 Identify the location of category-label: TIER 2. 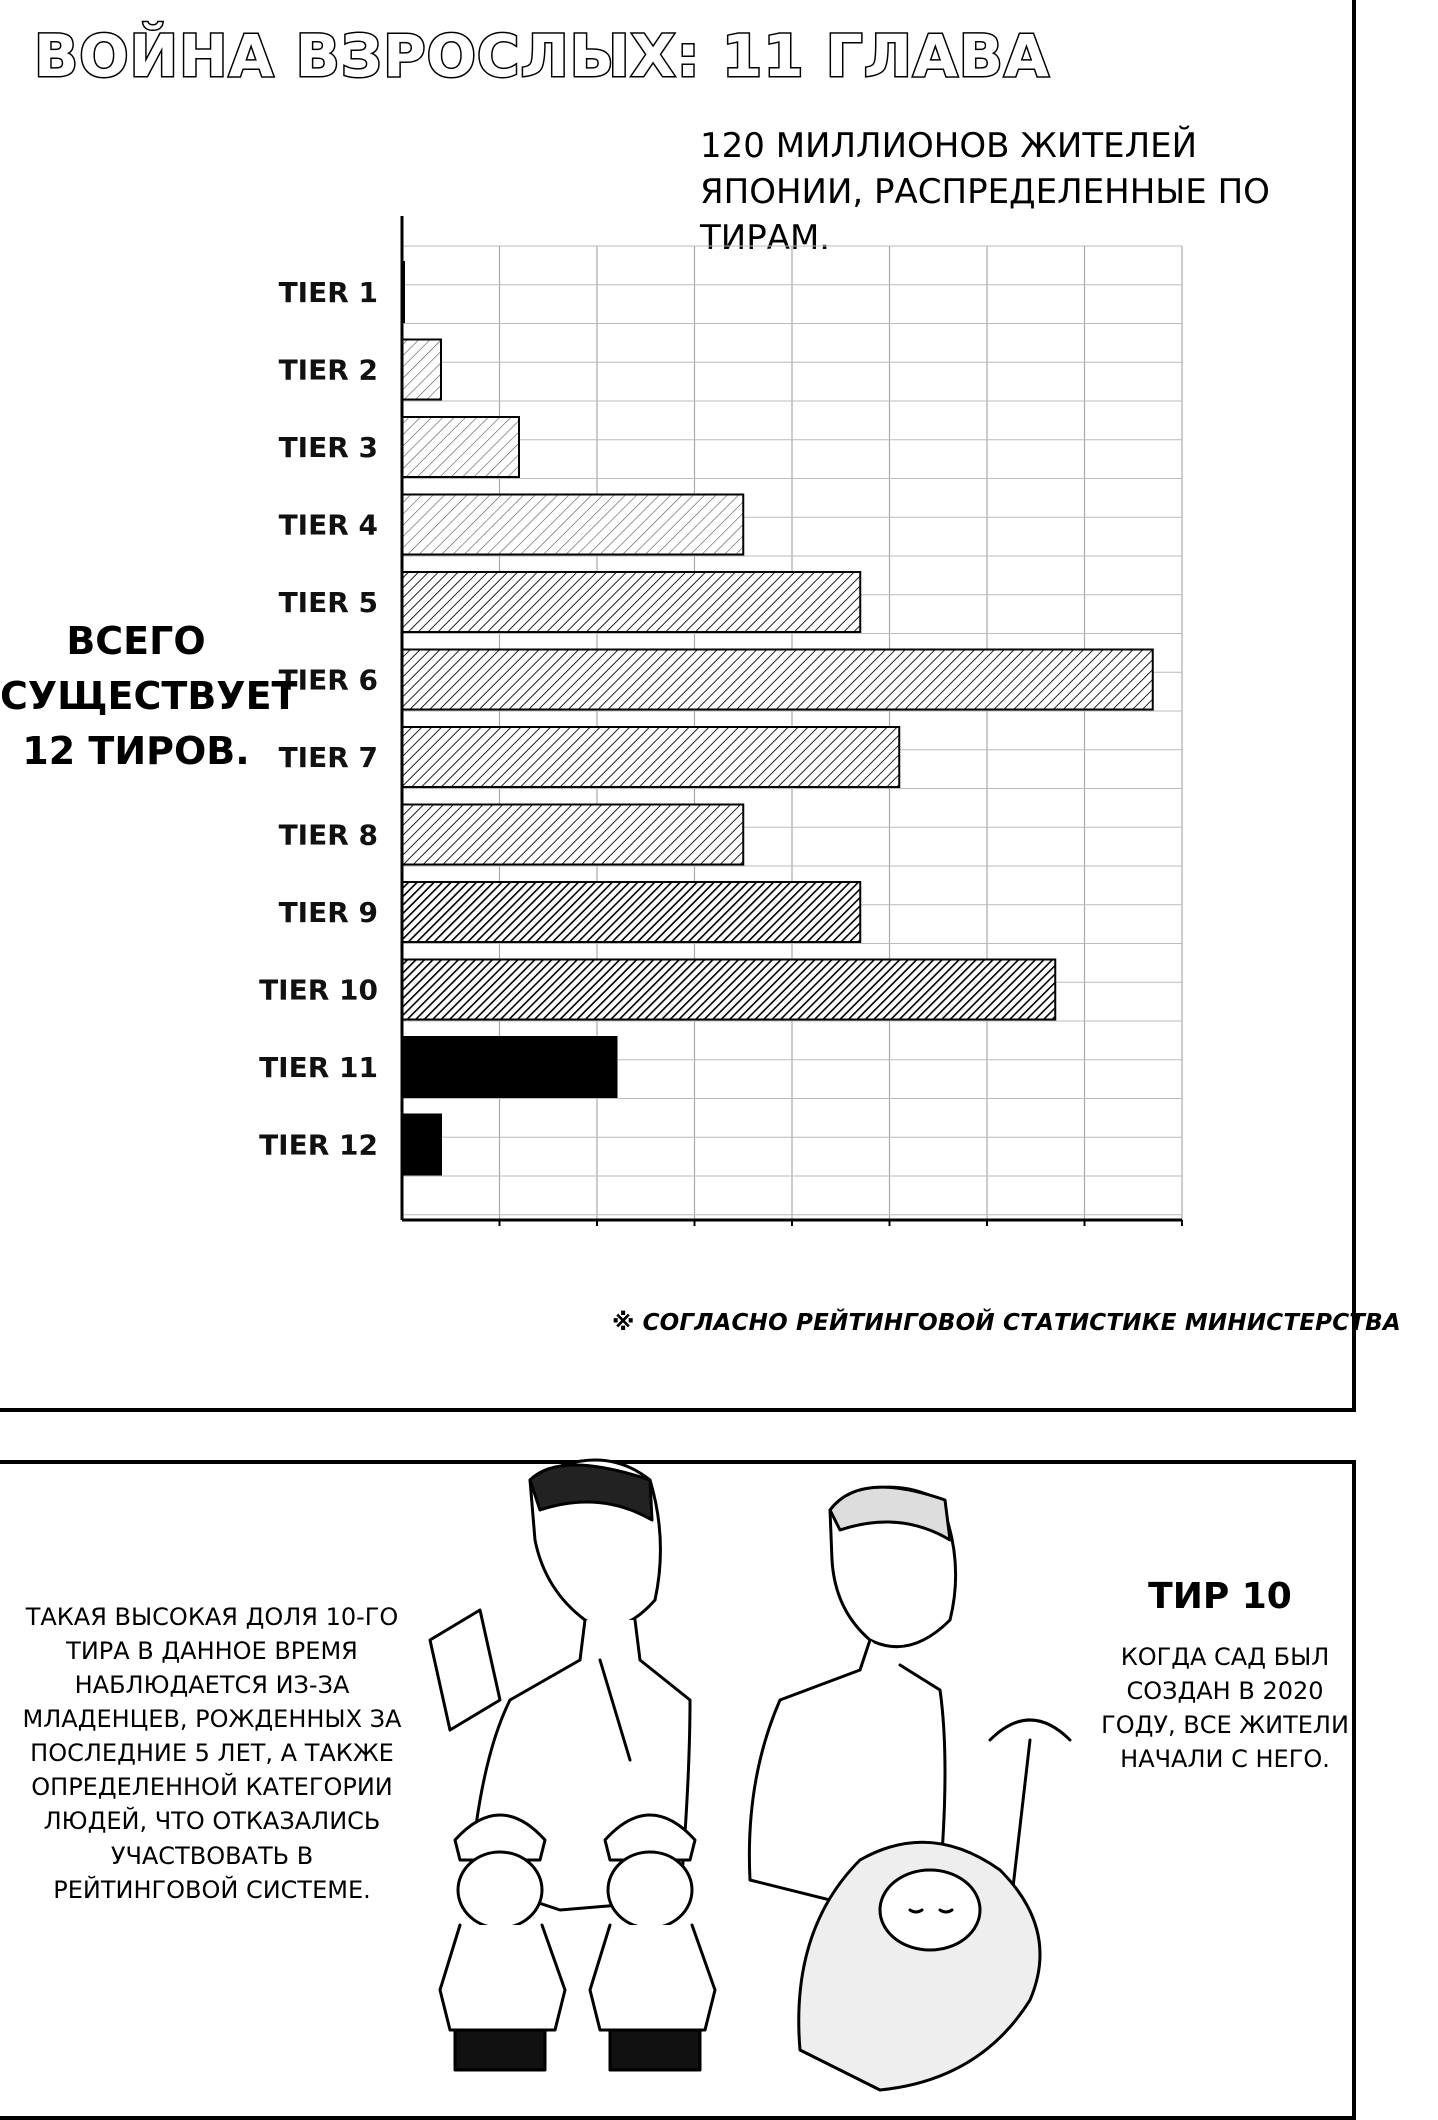
(328, 370).